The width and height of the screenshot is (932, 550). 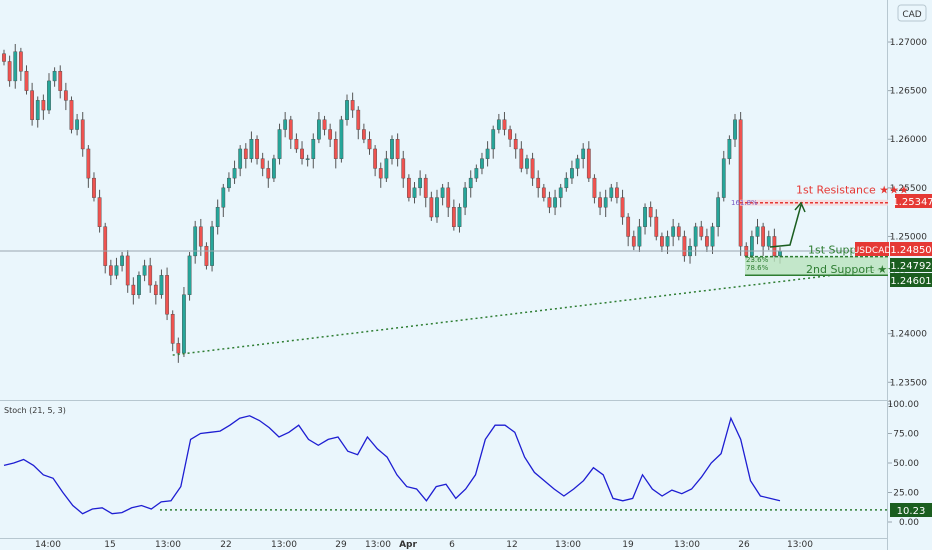 I want to click on symbol-label: USDCAD, so click(x=872, y=251).